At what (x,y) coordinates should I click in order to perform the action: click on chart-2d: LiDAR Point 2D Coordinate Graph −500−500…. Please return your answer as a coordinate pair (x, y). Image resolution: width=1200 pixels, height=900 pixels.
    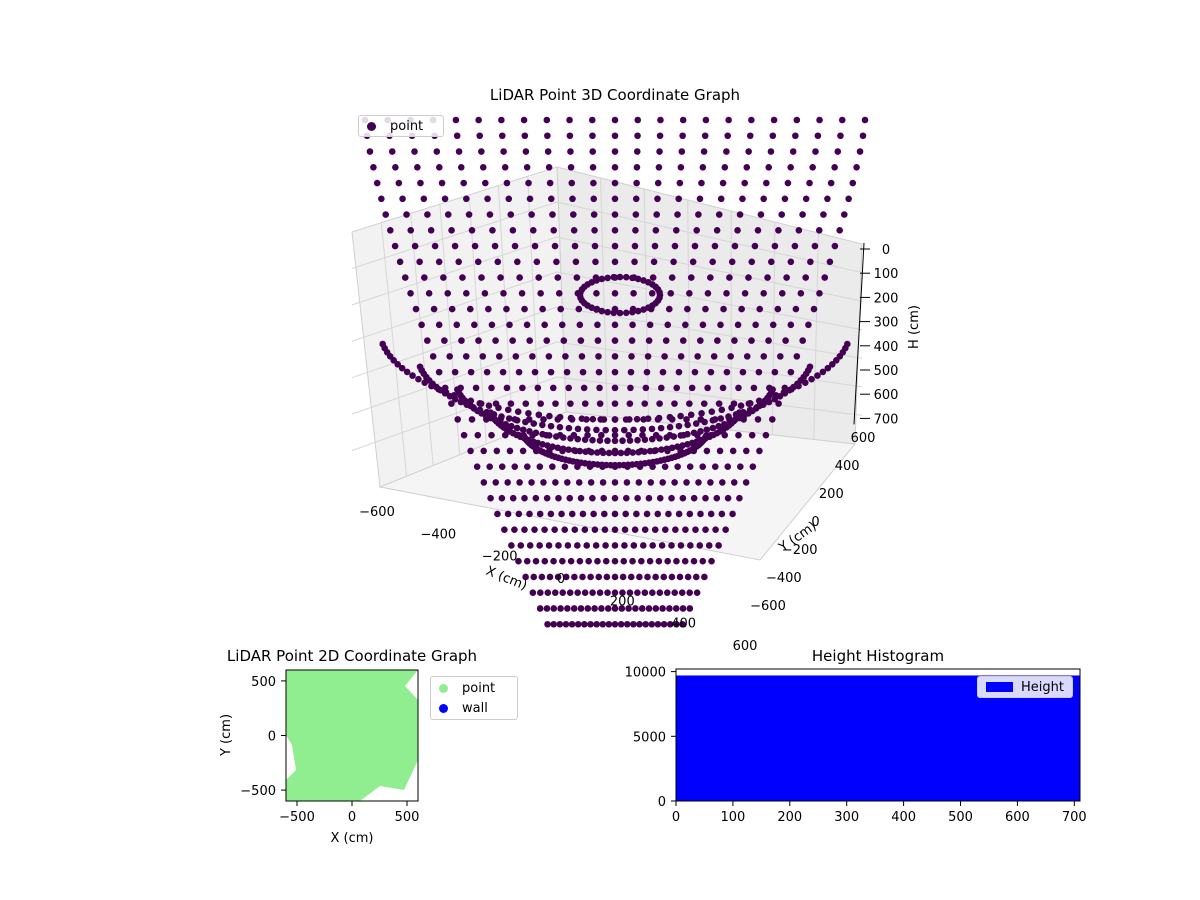
    Looking at the image, I should click on (348, 746).